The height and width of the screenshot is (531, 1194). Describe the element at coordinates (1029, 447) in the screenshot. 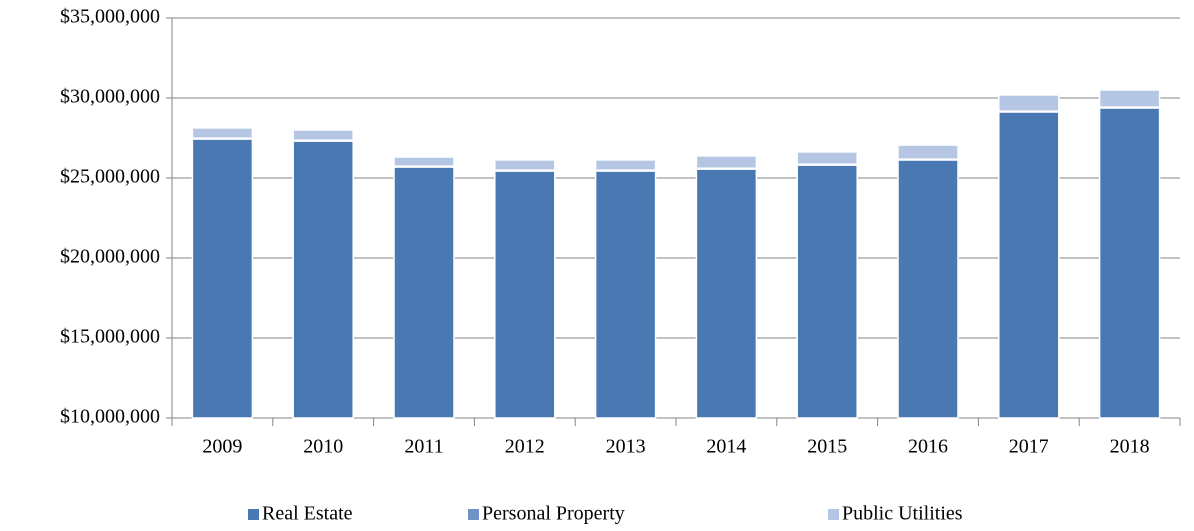

I see `x-tick-label: 2017` at that location.